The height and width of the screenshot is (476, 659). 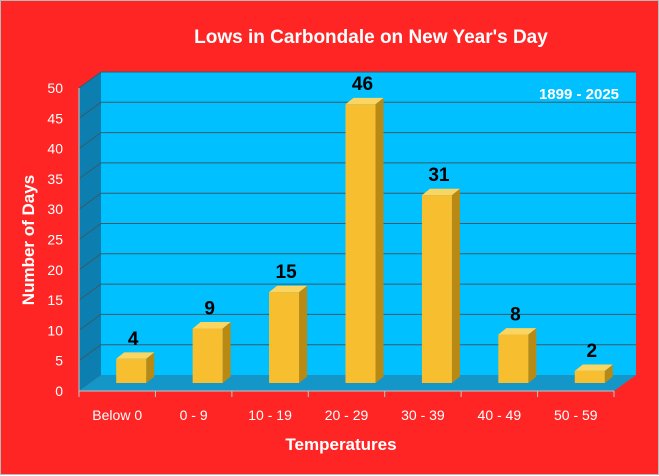 I want to click on x-tick-label: 20 - 29, so click(x=347, y=415).